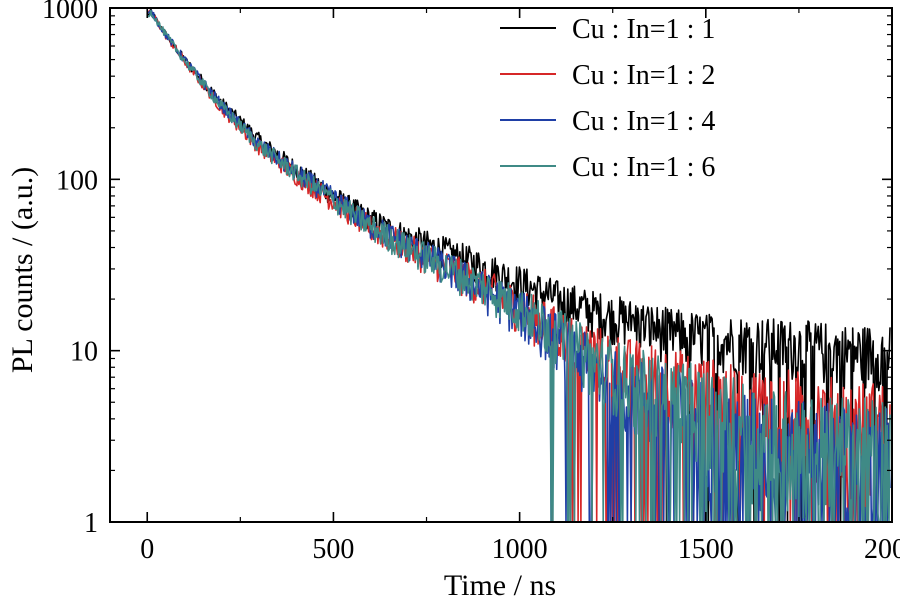 This screenshot has height=606, width=900. I want to click on x-axis-label: Time / ns, so click(500, 585).